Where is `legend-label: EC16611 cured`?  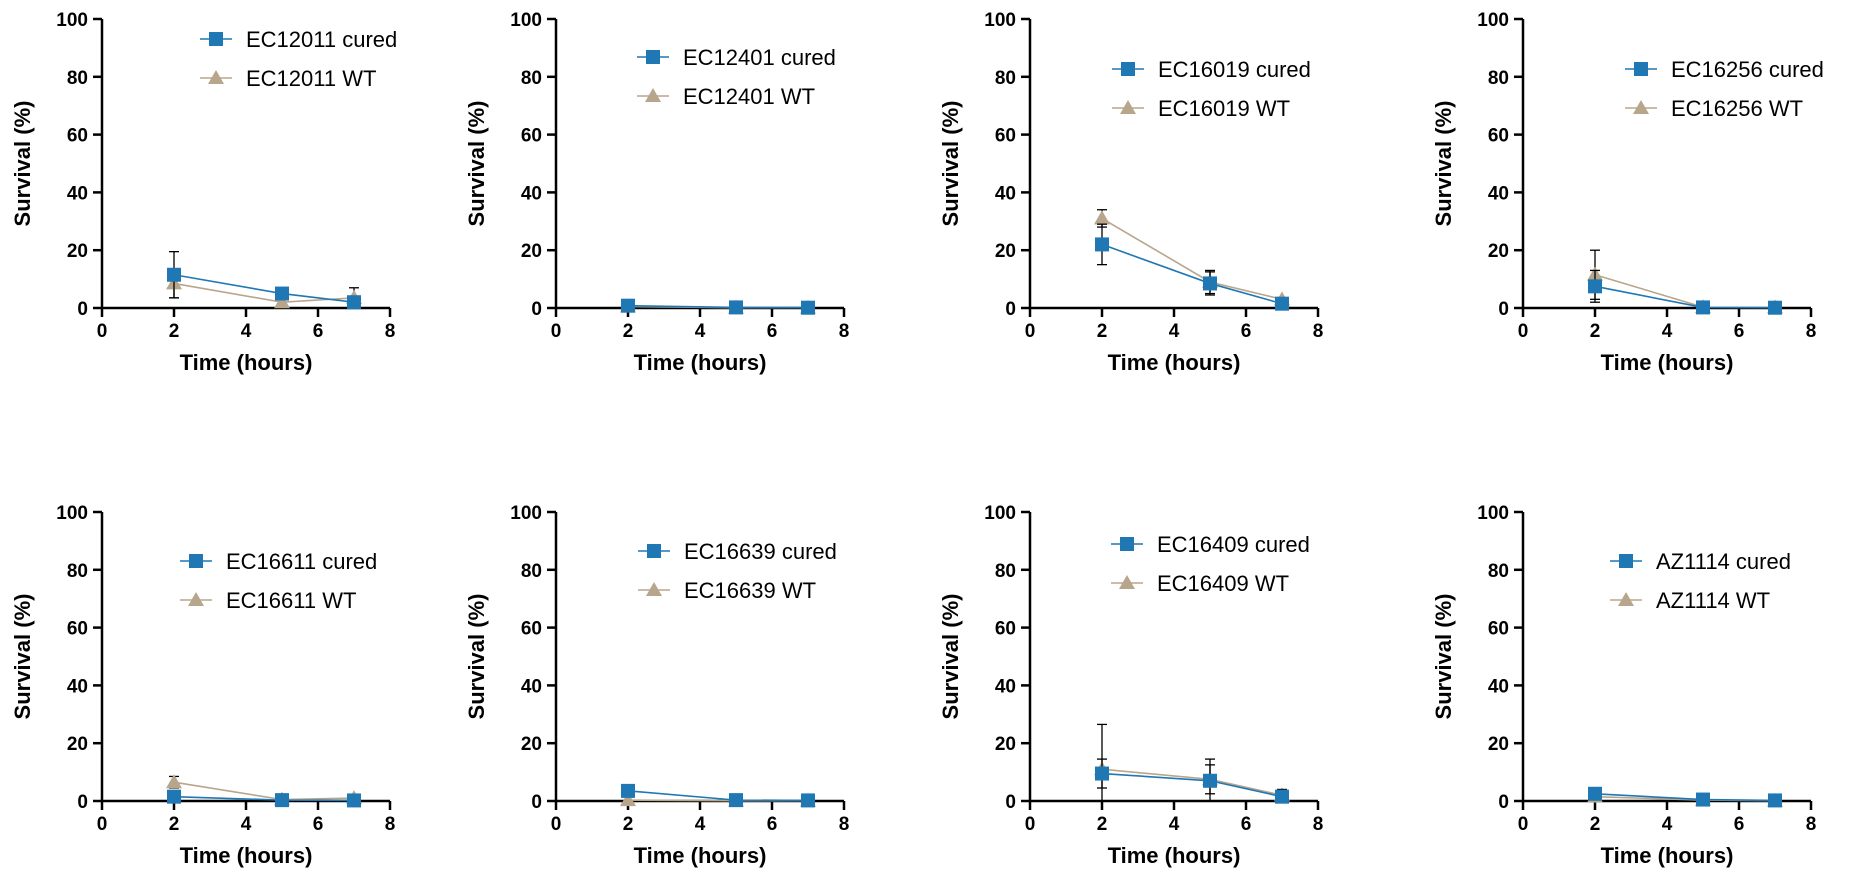 legend-label: EC16611 cured is located at coordinates (301, 561).